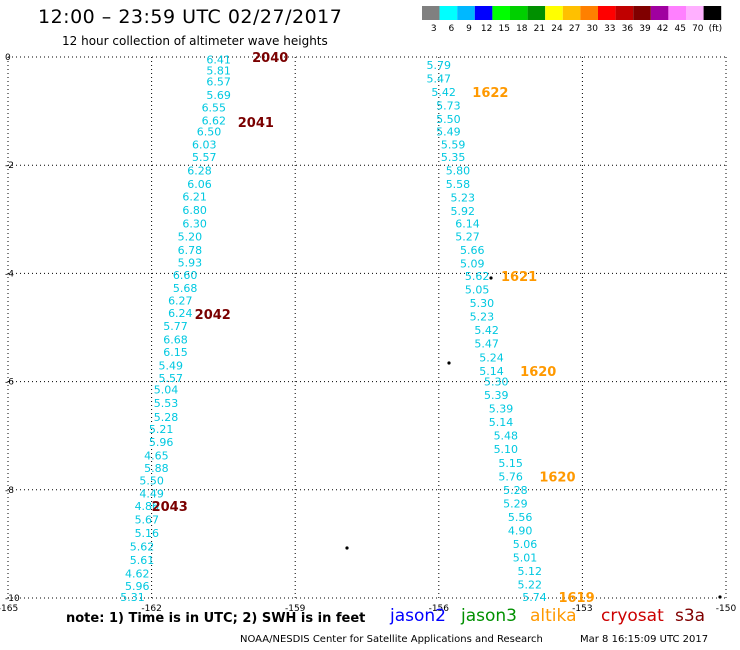  What do you see at coordinates (9, 274) in the screenshot?
I see `y-tick-label: -4` at bounding box center [9, 274].